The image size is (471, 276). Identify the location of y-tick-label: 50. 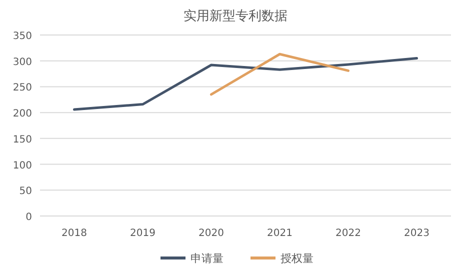
(25, 192).